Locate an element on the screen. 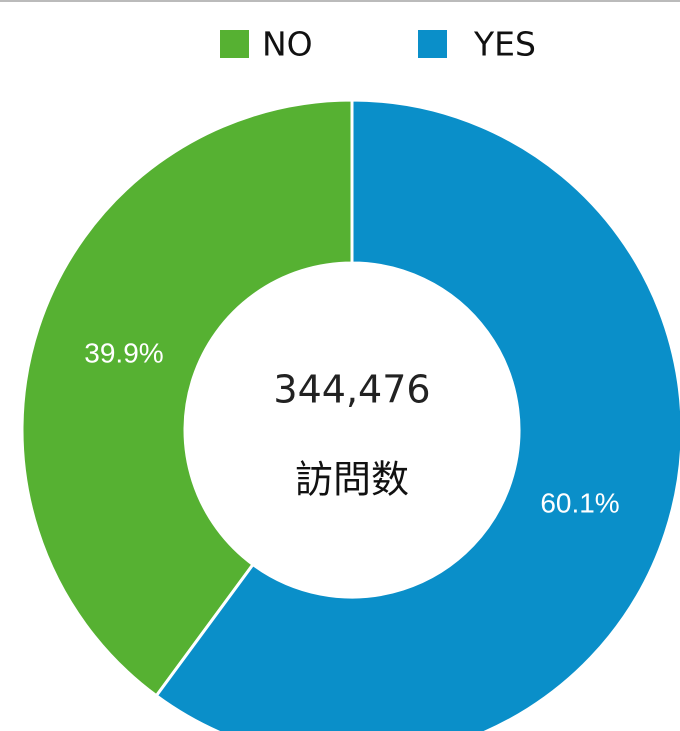  legend-label: NO is located at coordinates (287, 44).